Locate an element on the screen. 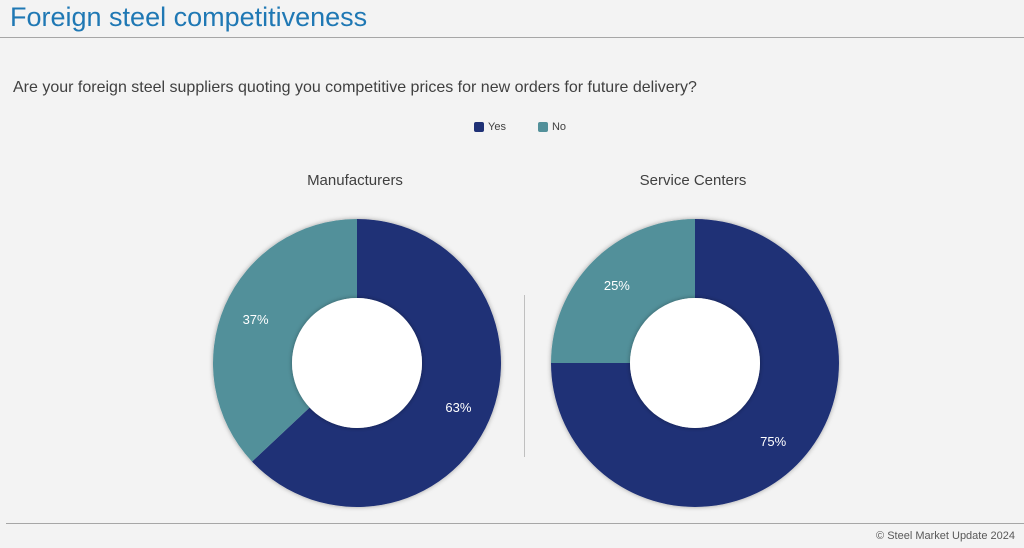  service-centers-hole is located at coordinates (695, 363).